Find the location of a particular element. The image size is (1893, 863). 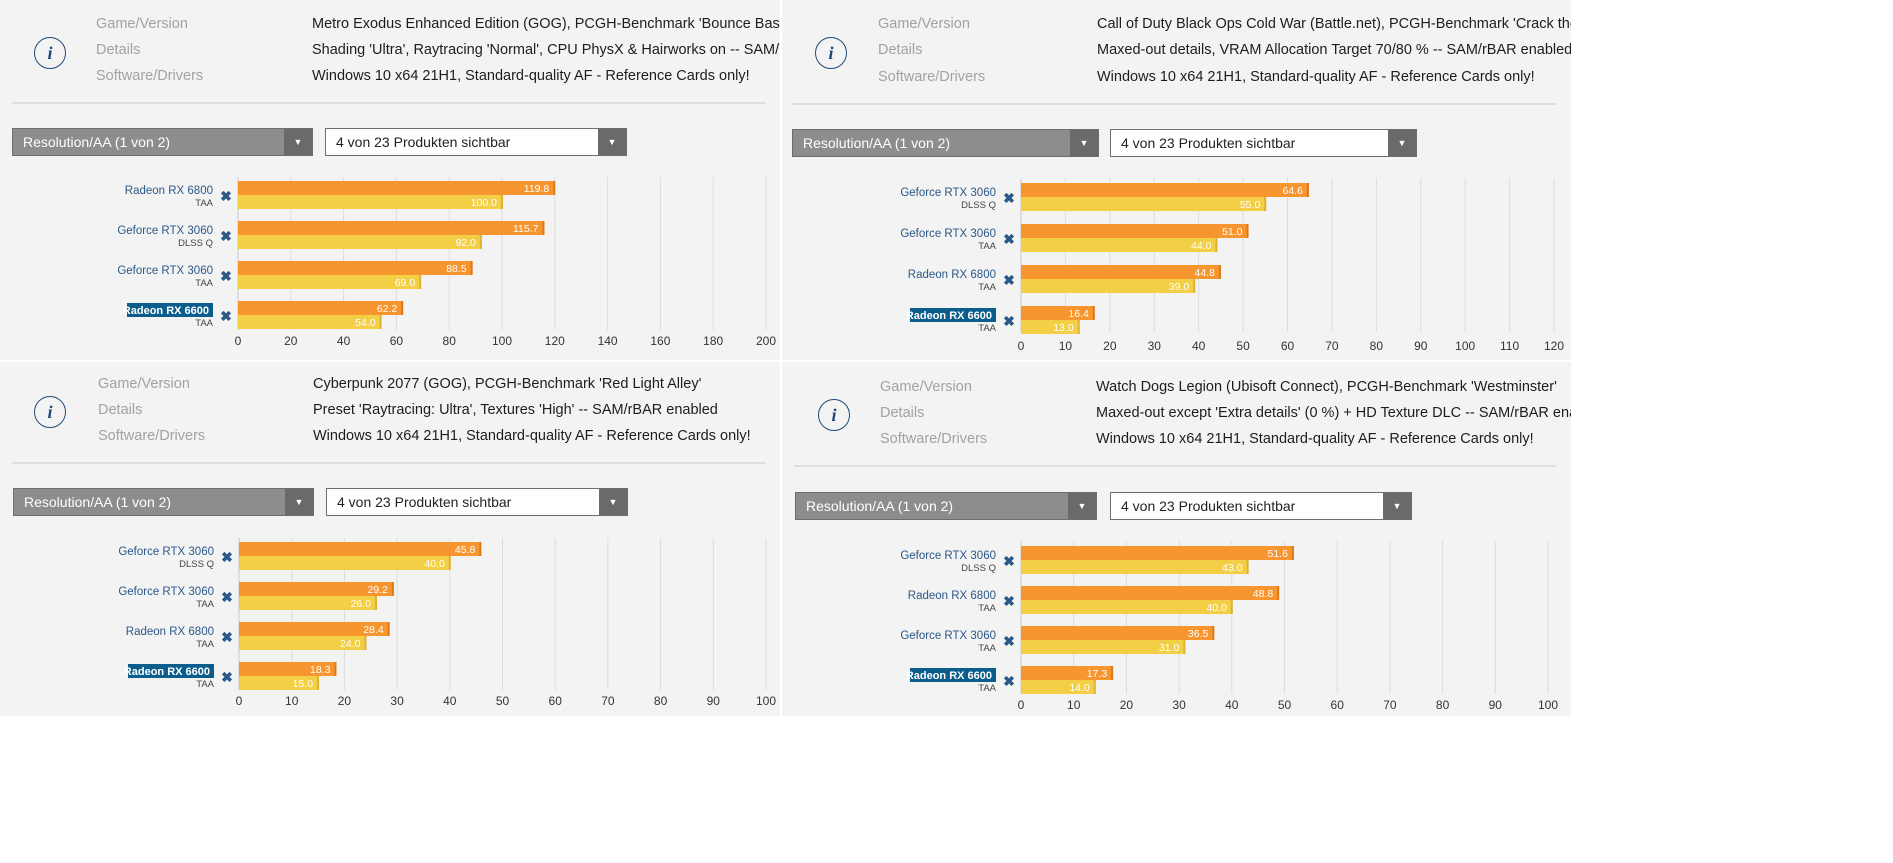

tick-label: 140 is located at coordinates (608, 341).